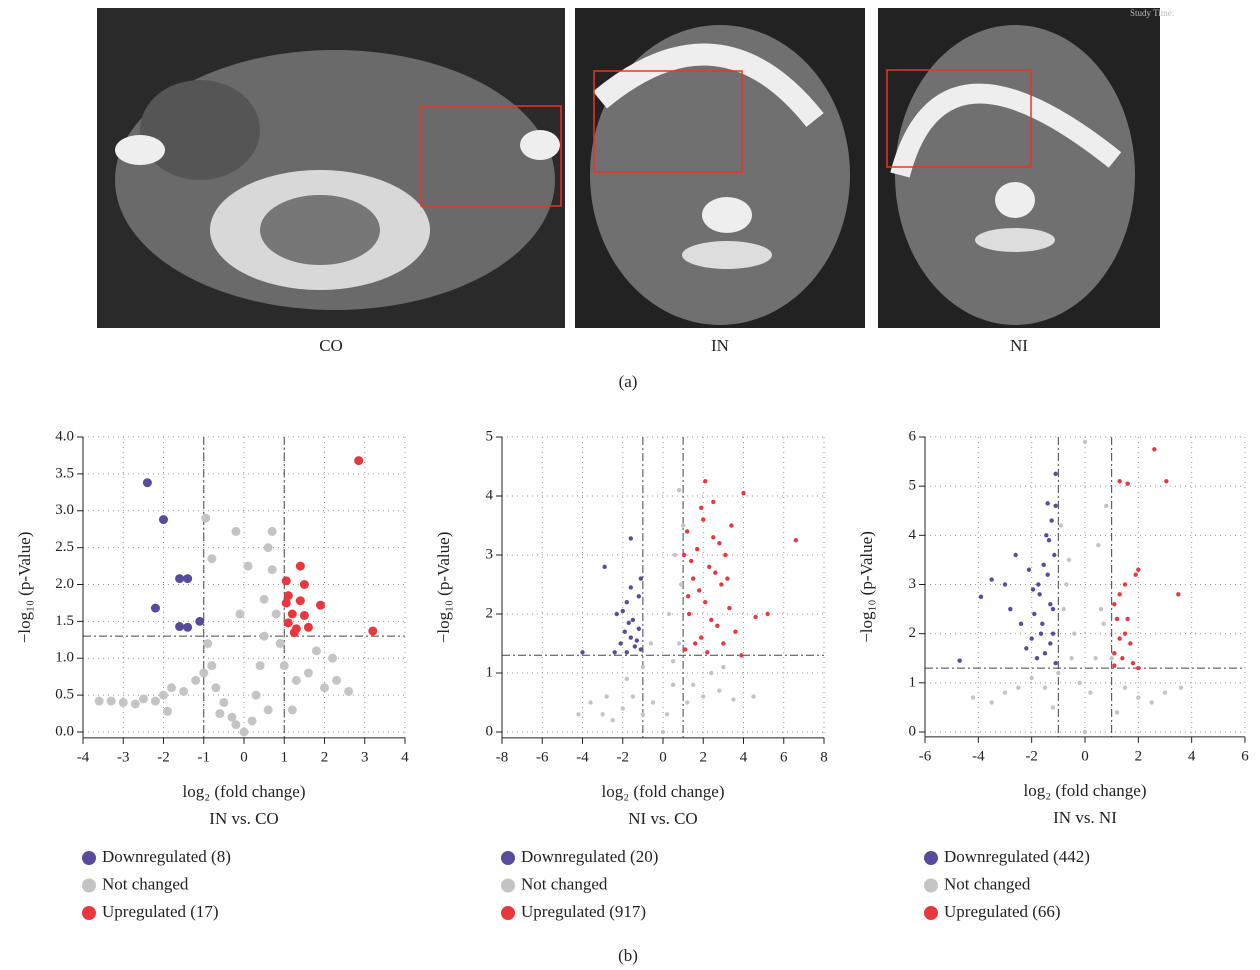  I want to click on y-tick-label: 4, so click(490, 495).